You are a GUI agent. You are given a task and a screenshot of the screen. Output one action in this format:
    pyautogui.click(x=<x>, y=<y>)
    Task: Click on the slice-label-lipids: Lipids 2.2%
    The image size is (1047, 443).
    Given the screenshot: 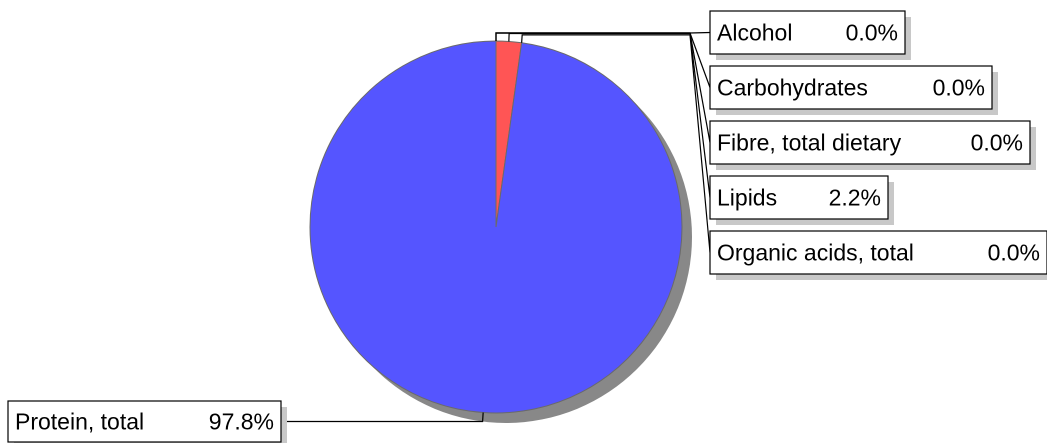 What is the action you would take?
    pyautogui.click(x=801, y=200)
    